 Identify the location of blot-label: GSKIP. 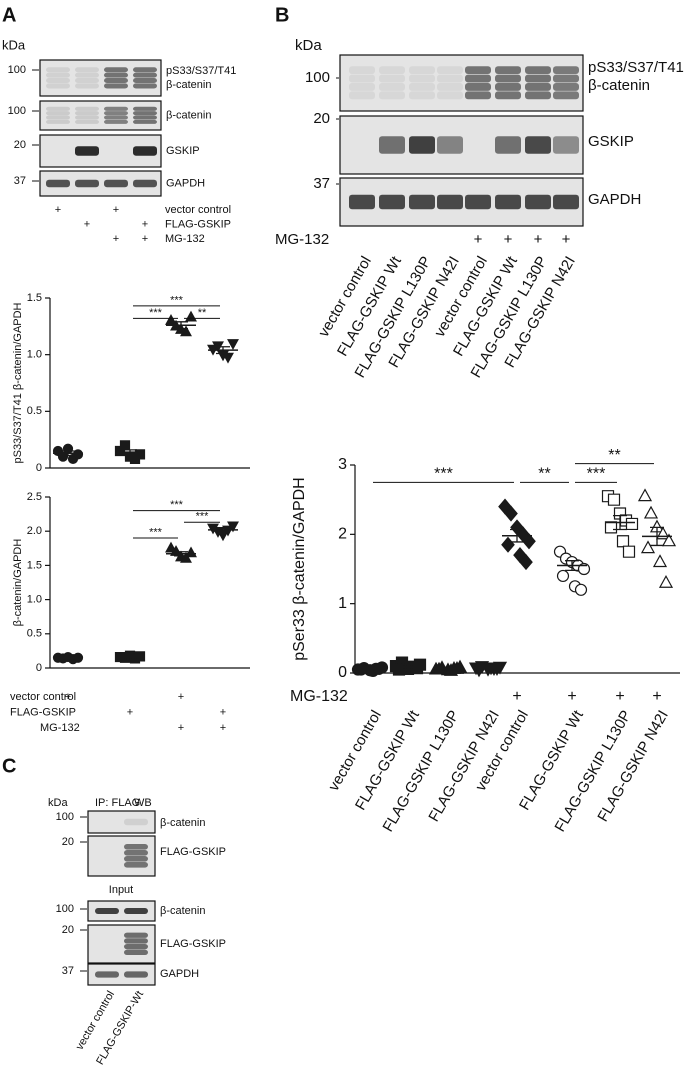
(611, 141).